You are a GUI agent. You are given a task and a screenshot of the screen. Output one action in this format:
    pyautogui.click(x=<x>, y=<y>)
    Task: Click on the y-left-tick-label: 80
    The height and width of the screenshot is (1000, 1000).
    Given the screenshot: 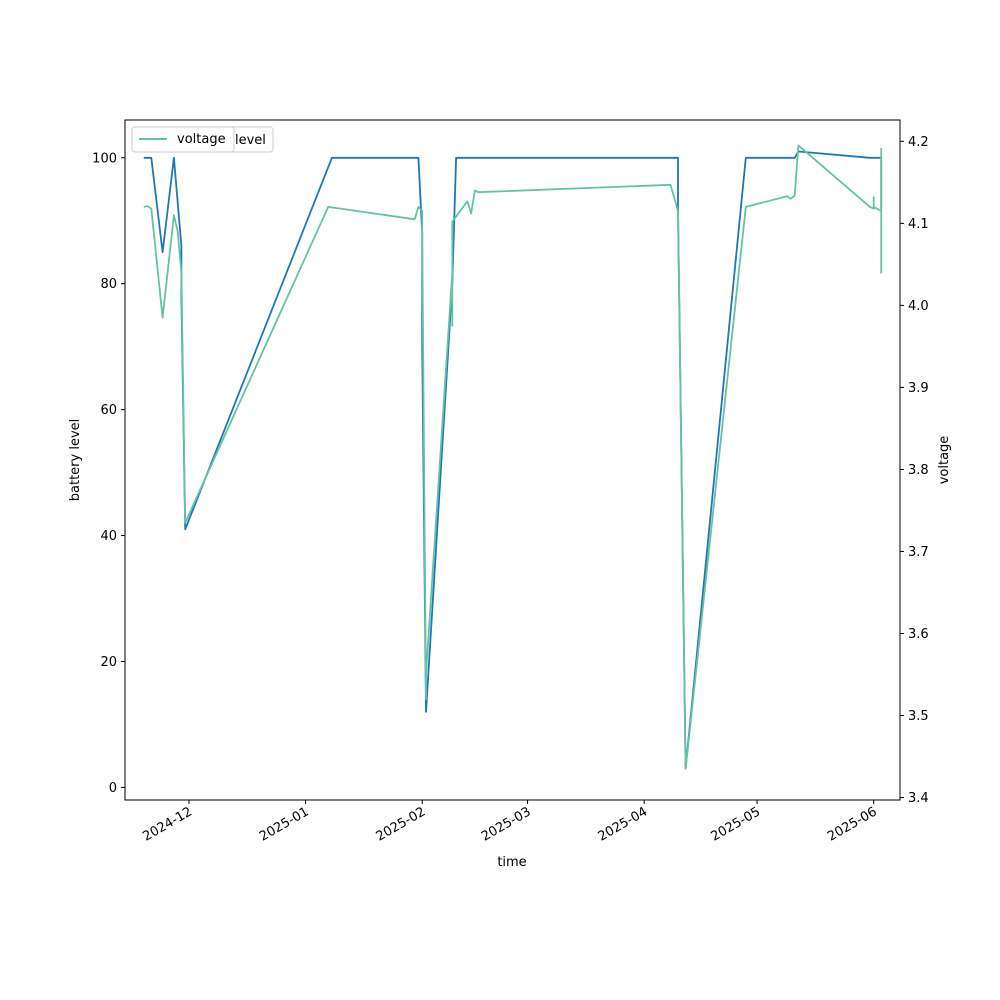 What is the action you would take?
    pyautogui.click(x=108, y=284)
    